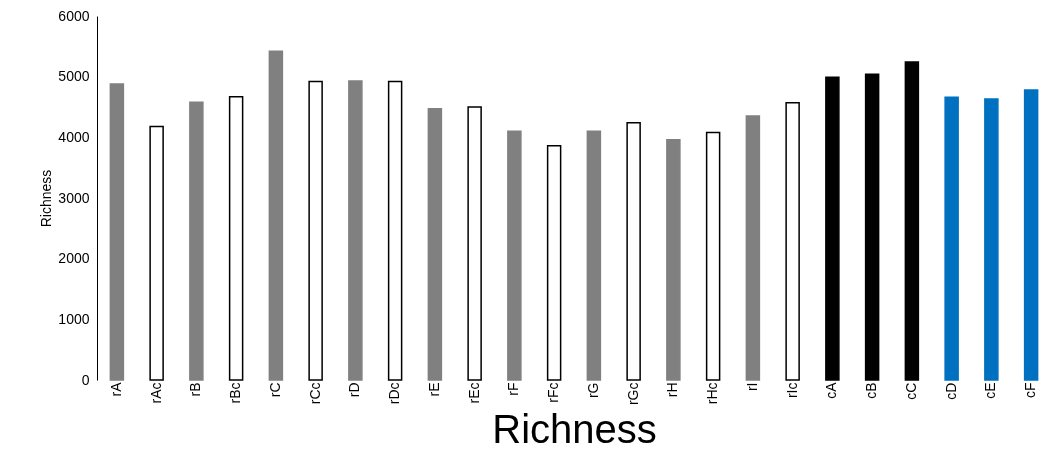 Image resolution: width=1060 pixels, height=476 pixels. Describe the element at coordinates (433, 389) in the screenshot. I see `x-tick-label: rE` at that location.